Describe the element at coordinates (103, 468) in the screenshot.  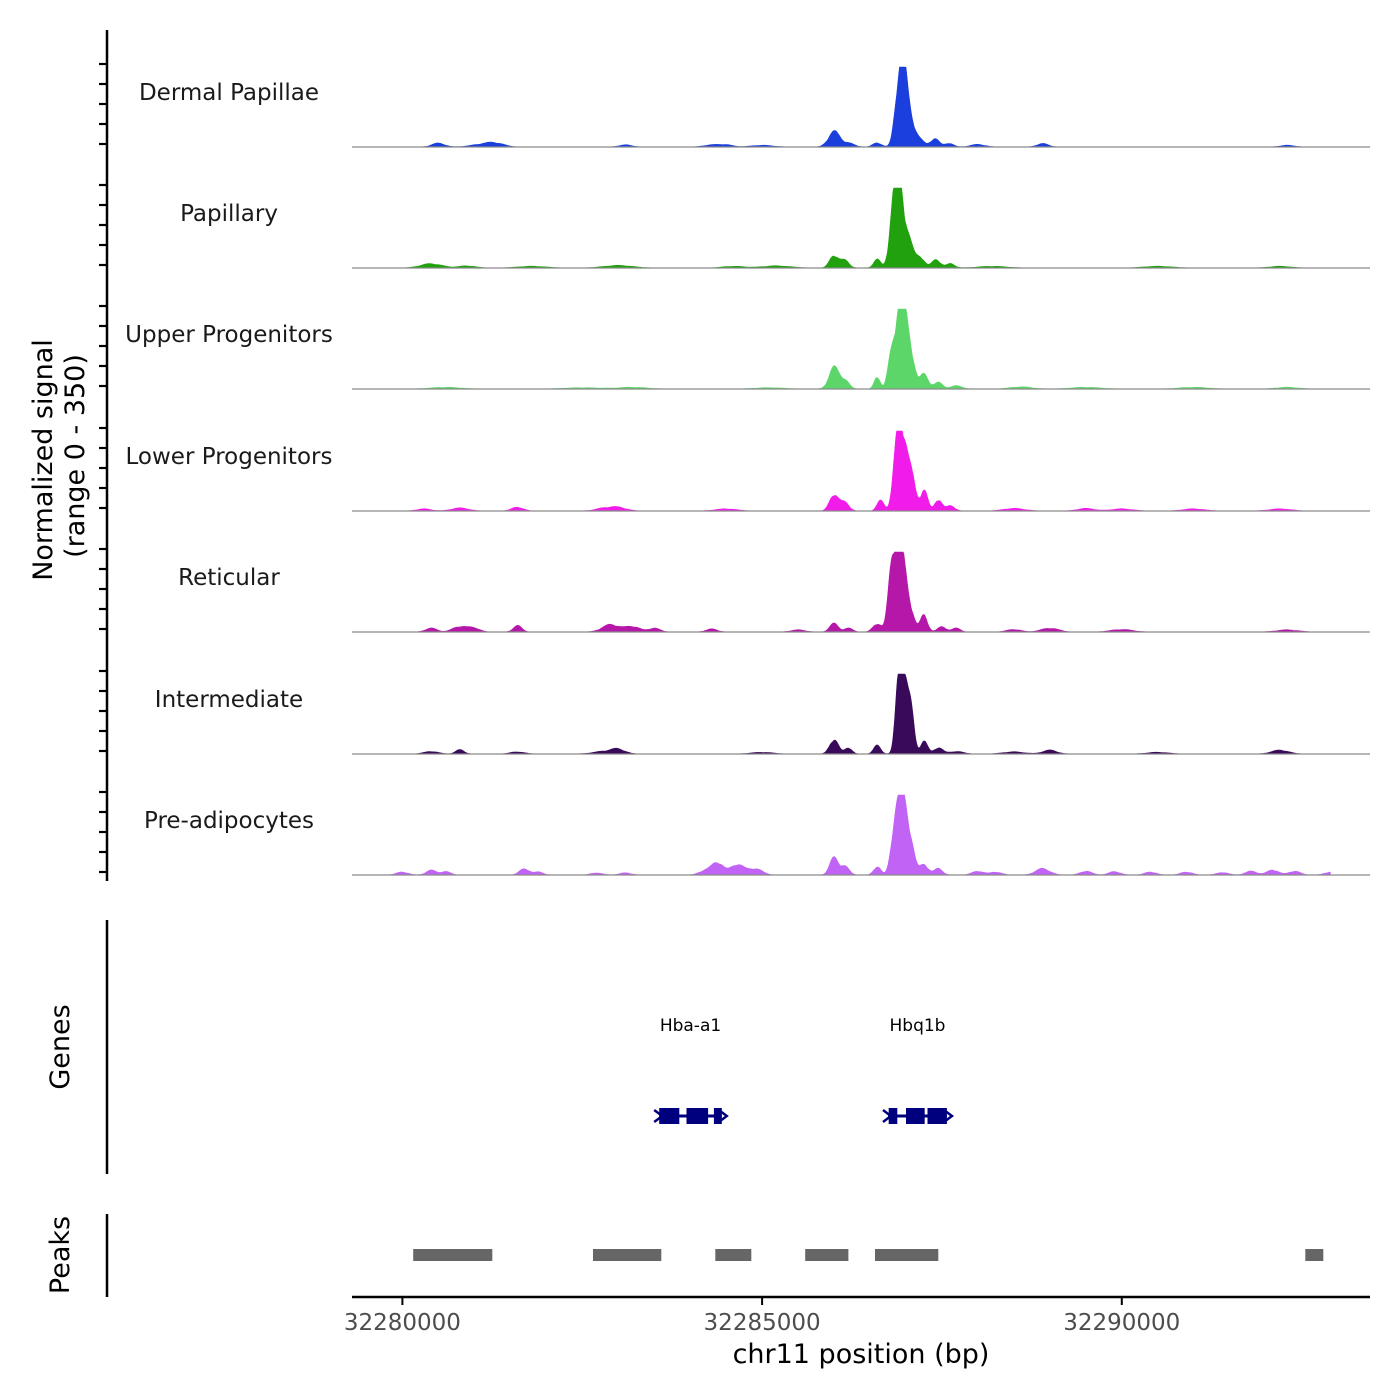
I see `signal-y-axis-ticks` at that location.